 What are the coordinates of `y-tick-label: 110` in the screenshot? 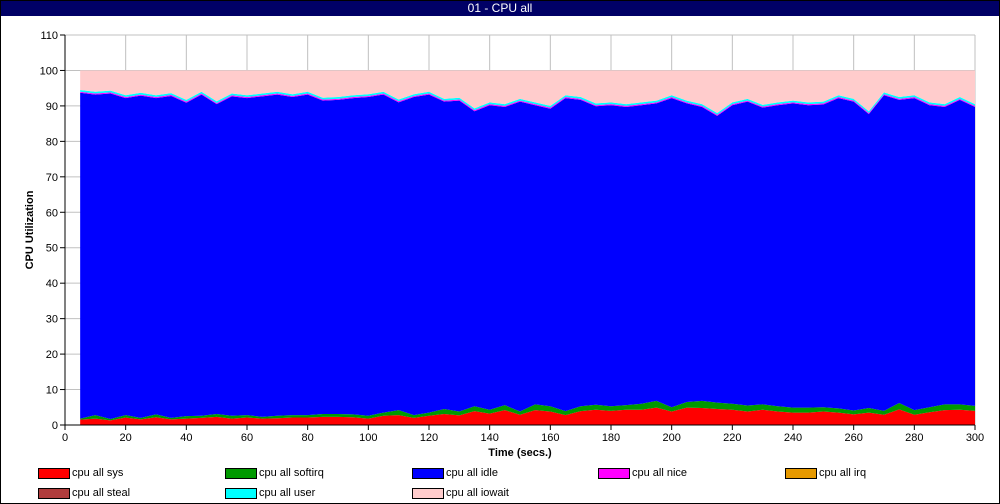 It's located at (49, 36).